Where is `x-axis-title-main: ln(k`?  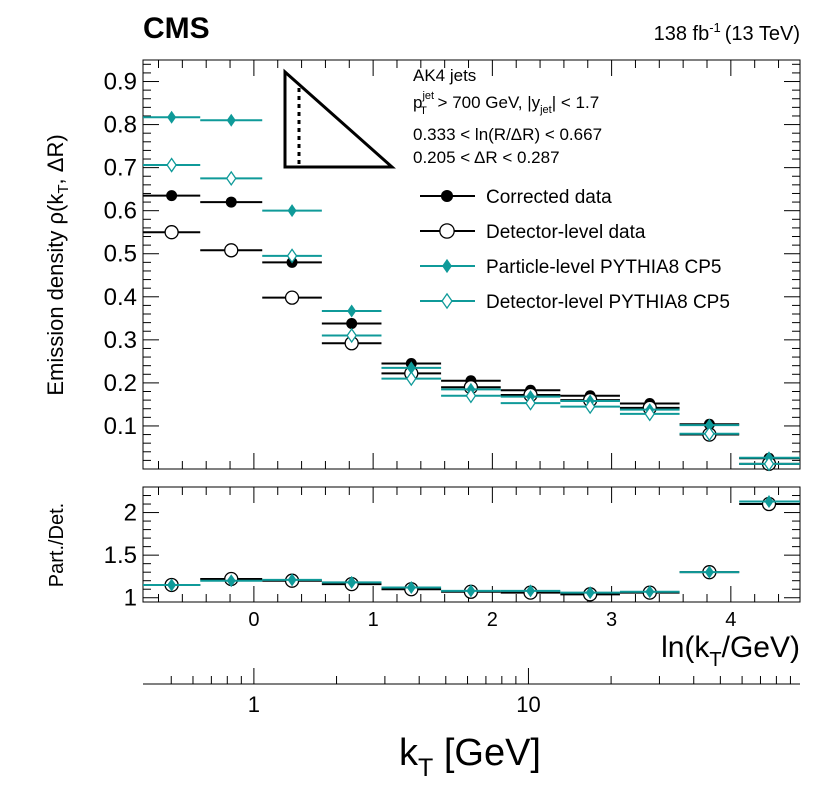
x-axis-title-main: ln(k is located at coordinates (685, 647).